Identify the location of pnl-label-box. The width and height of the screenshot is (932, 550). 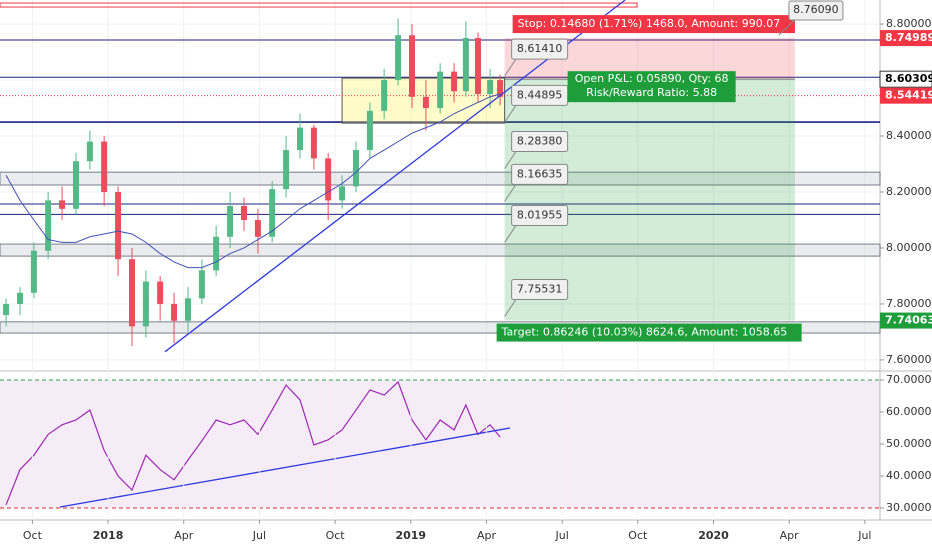
(651, 87).